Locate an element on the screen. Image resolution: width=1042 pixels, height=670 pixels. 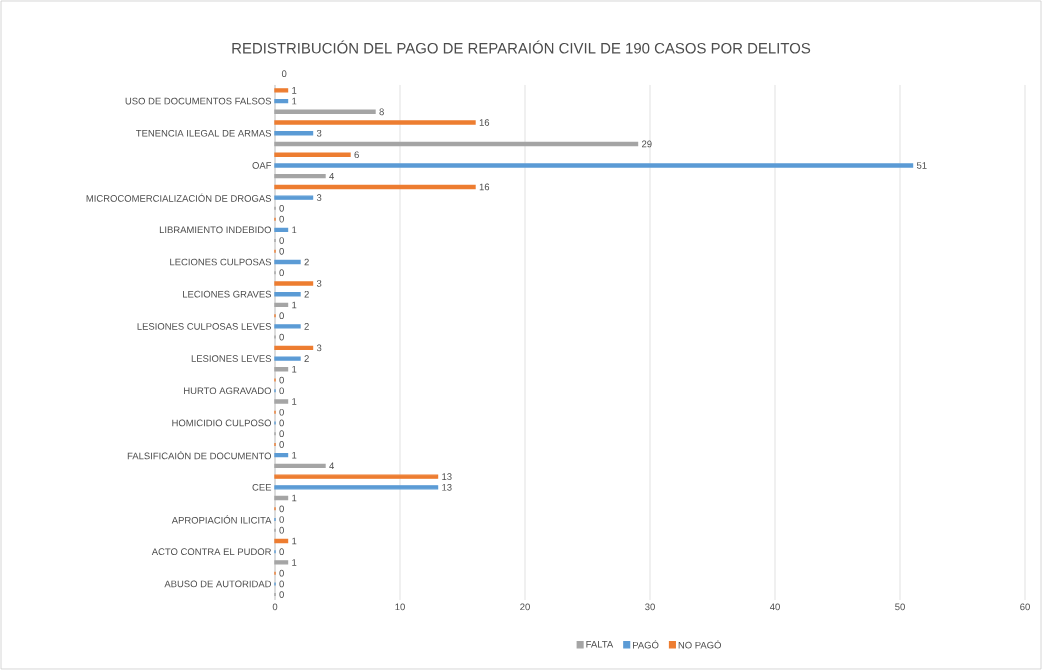
y-tick-label: ABUSO DE AUTORIDAD is located at coordinates (218, 584).